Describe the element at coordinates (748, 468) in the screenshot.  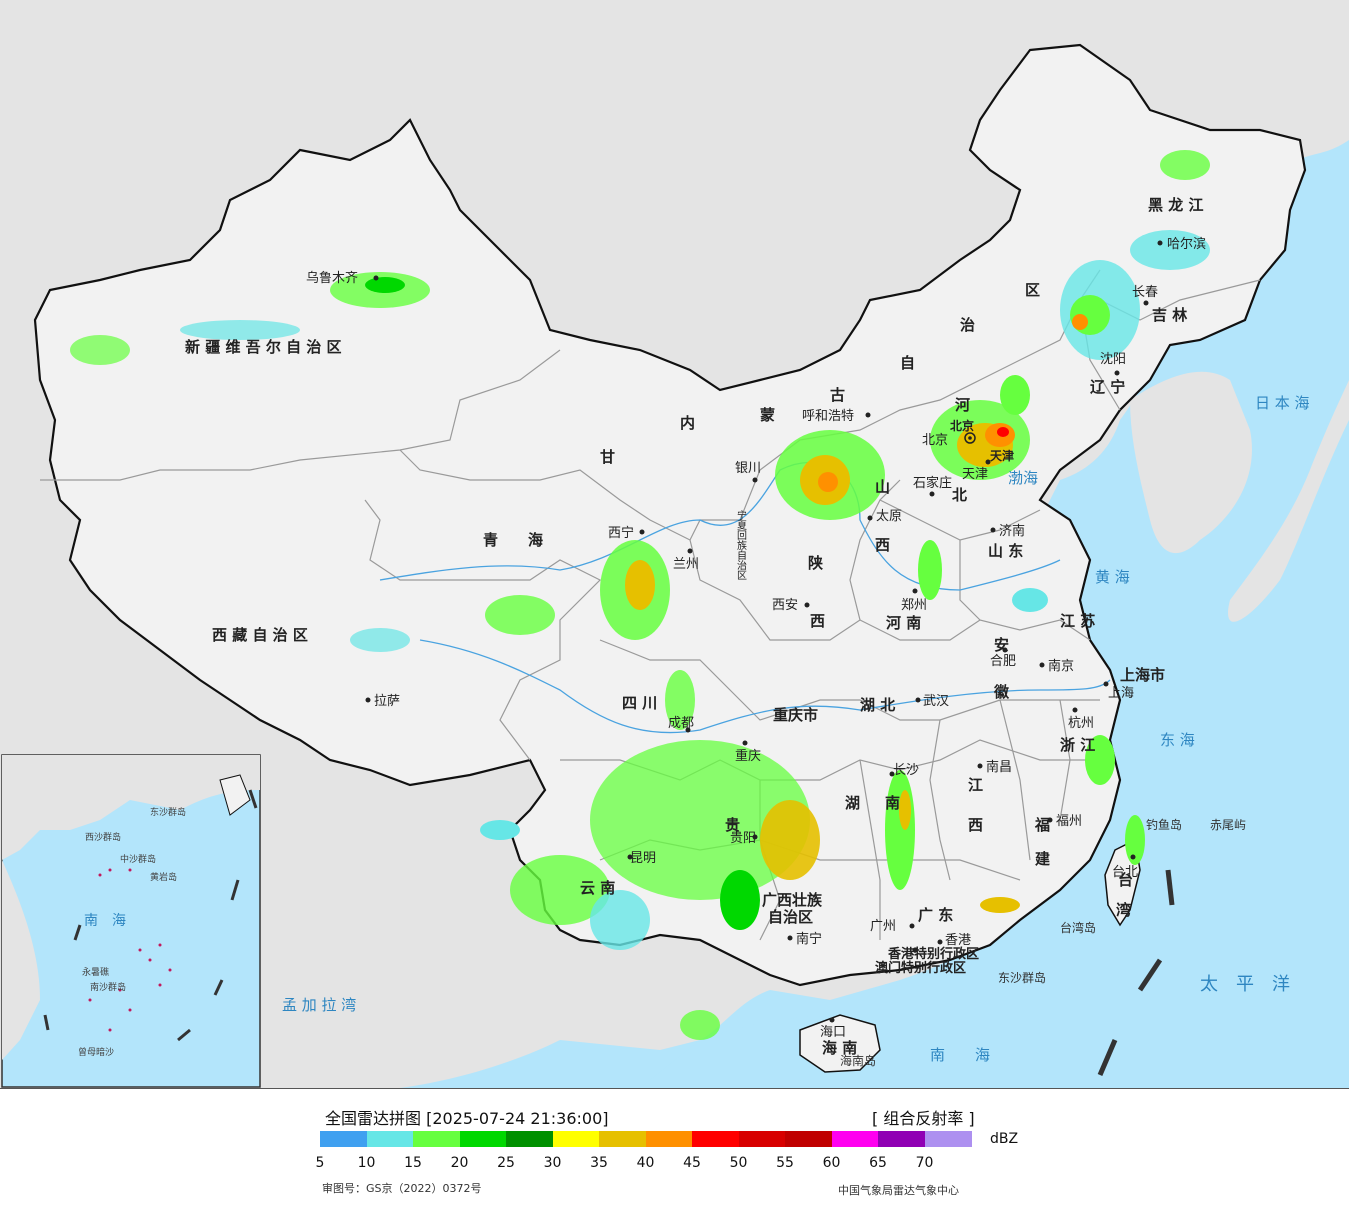
I see `svg-text: 银川` at that location.